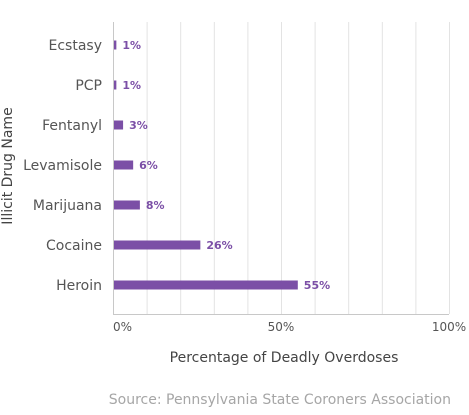  I want to click on data-label: 6%, so click(148, 165).